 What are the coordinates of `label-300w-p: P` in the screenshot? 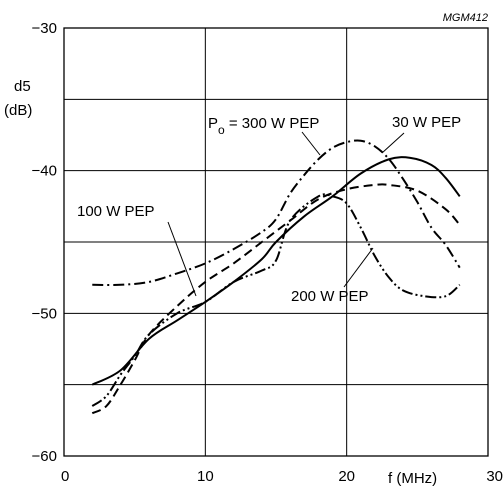 It's located at (213, 123).